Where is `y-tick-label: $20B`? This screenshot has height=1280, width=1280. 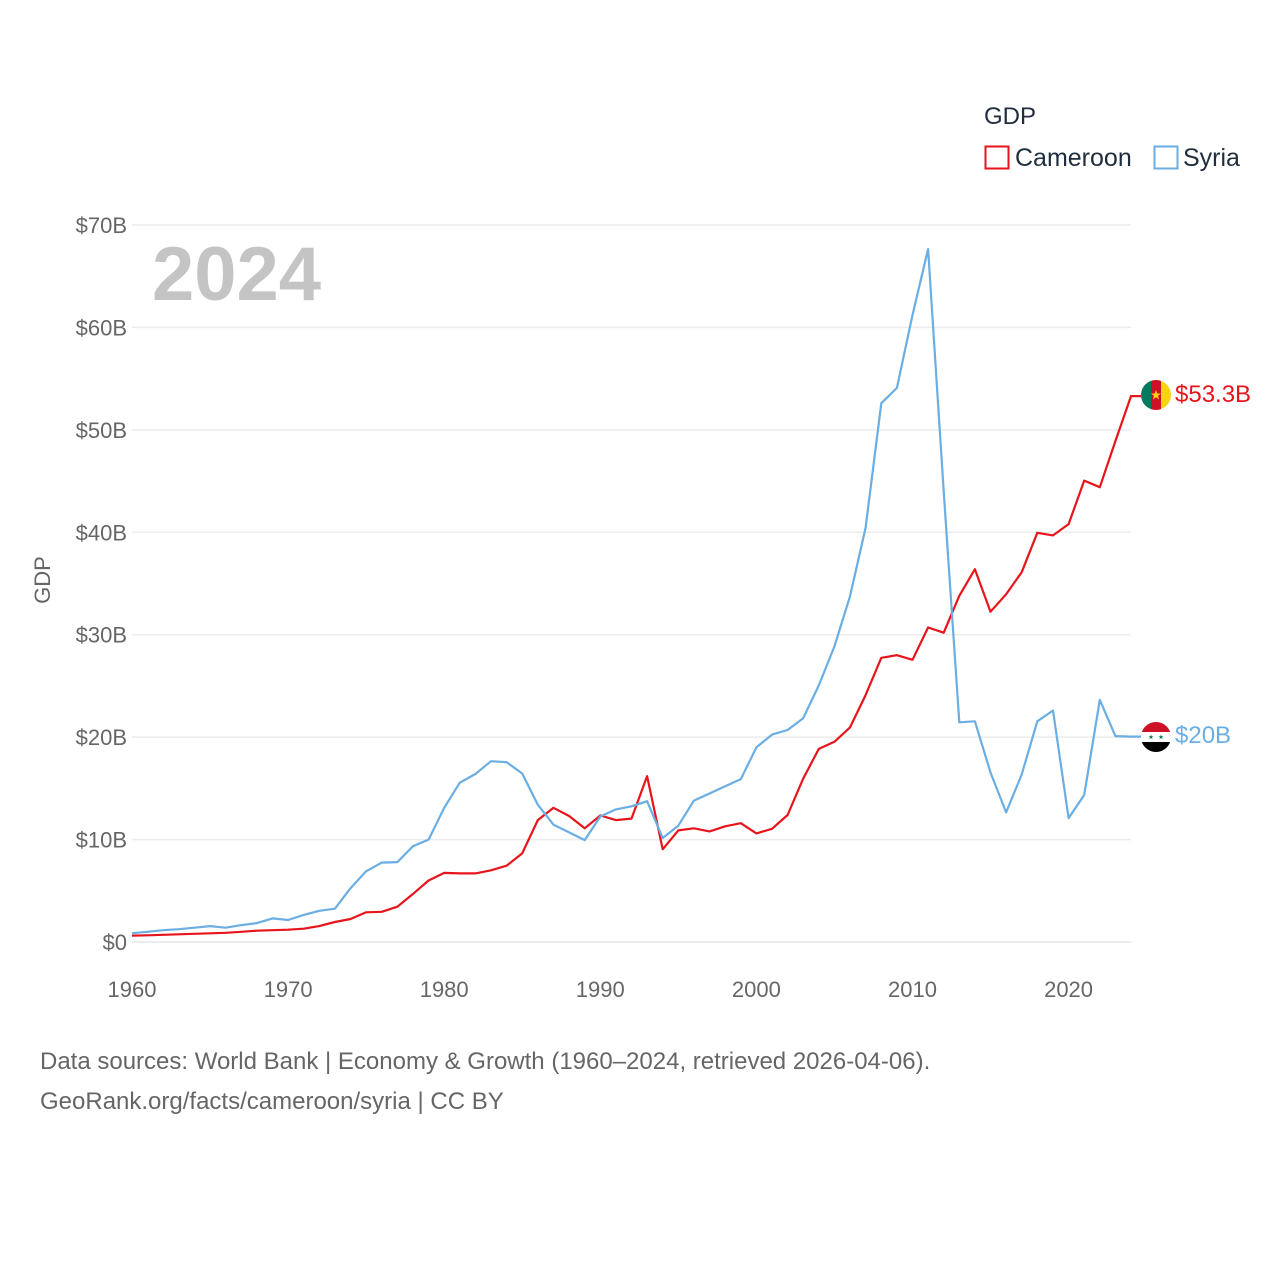 y-tick-label: $20B is located at coordinates (101, 737).